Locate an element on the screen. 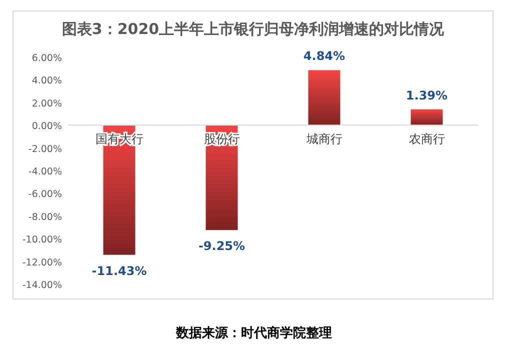 The width and height of the screenshot is (508, 351). y-tick-label: -2.00% is located at coordinates (45, 149).